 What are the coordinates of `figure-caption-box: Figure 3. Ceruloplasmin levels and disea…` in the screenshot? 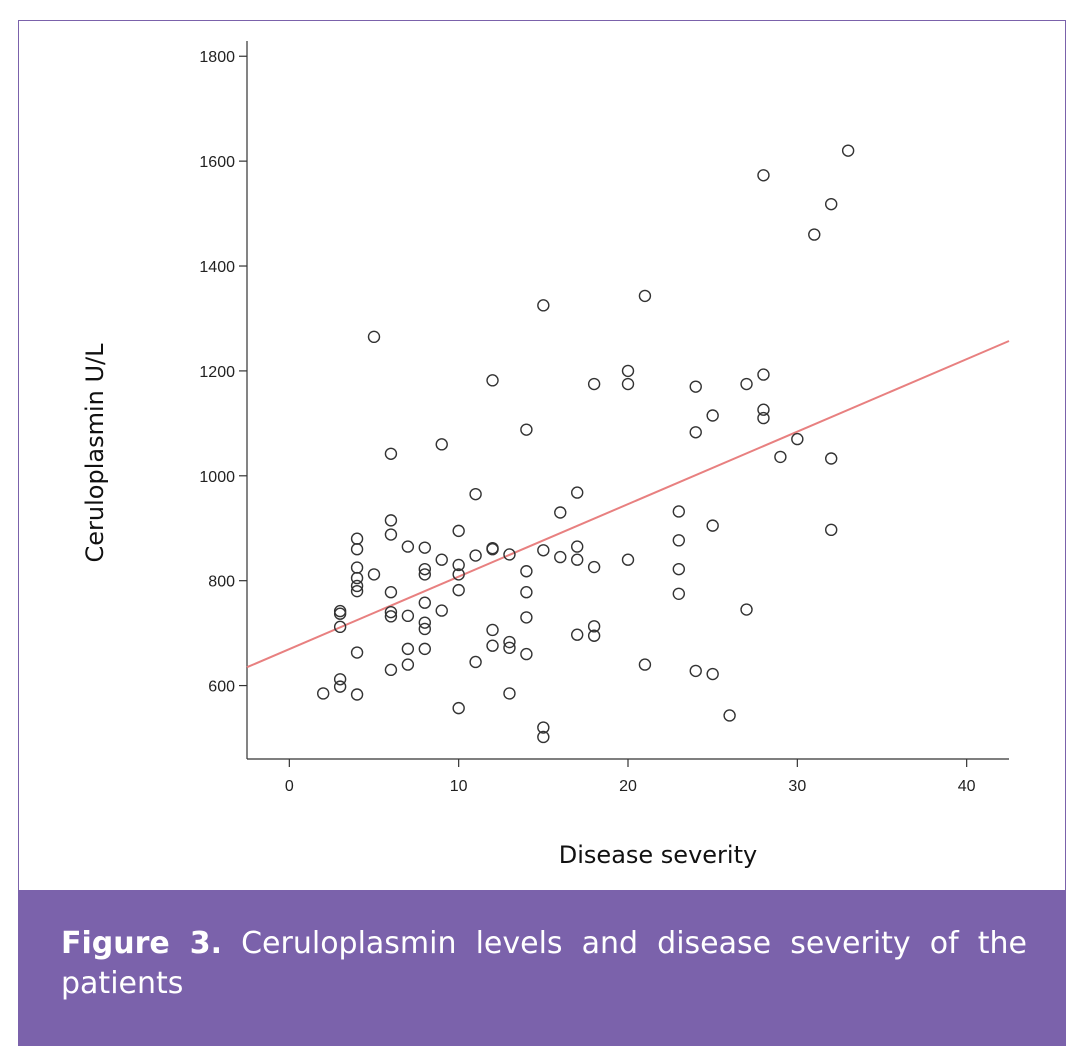 It's located at (542, 967).